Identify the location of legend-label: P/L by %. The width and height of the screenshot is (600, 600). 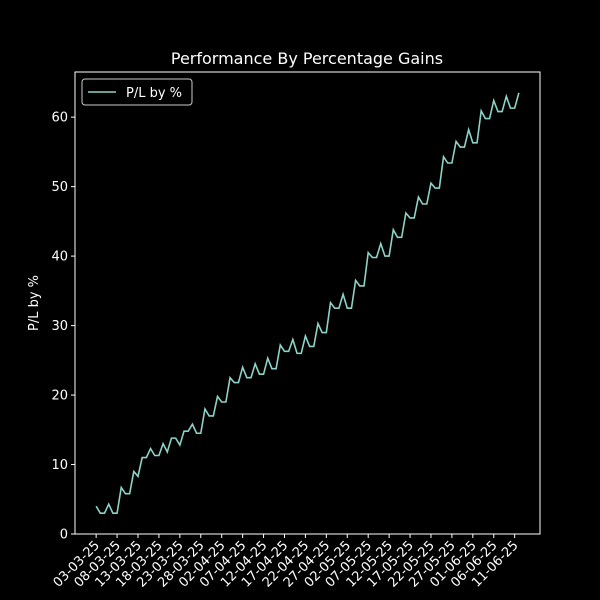
(154, 93).